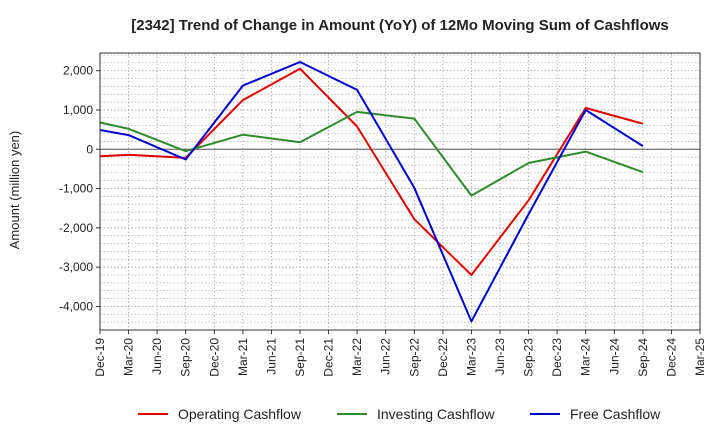  What do you see at coordinates (700, 357) in the screenshot?
I see `x-tick-label: Mar-25` at bounding box center [700, 357].